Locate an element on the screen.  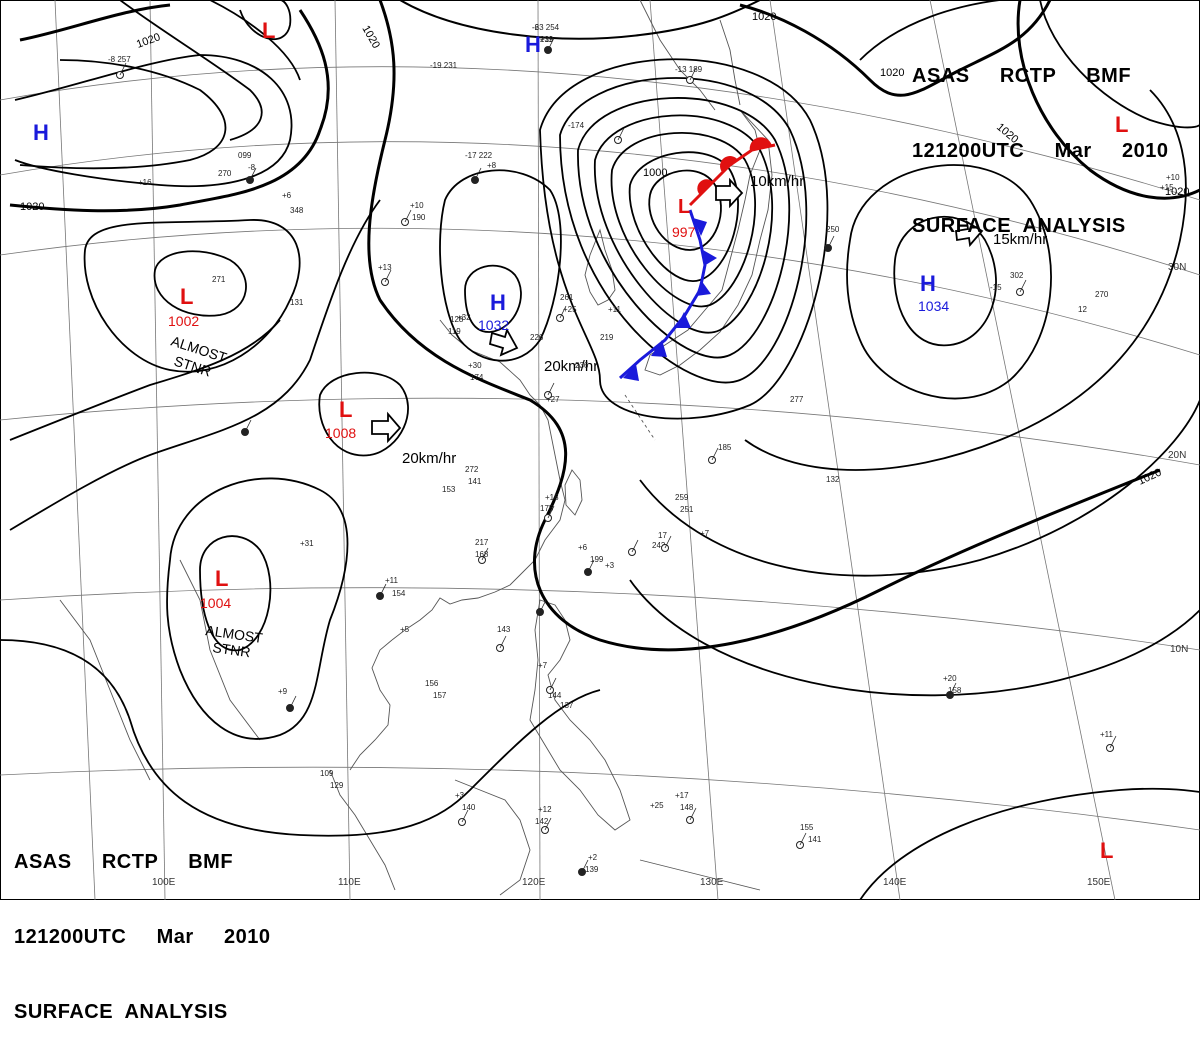
station-value: 157 is located at coordinates (440, 695).